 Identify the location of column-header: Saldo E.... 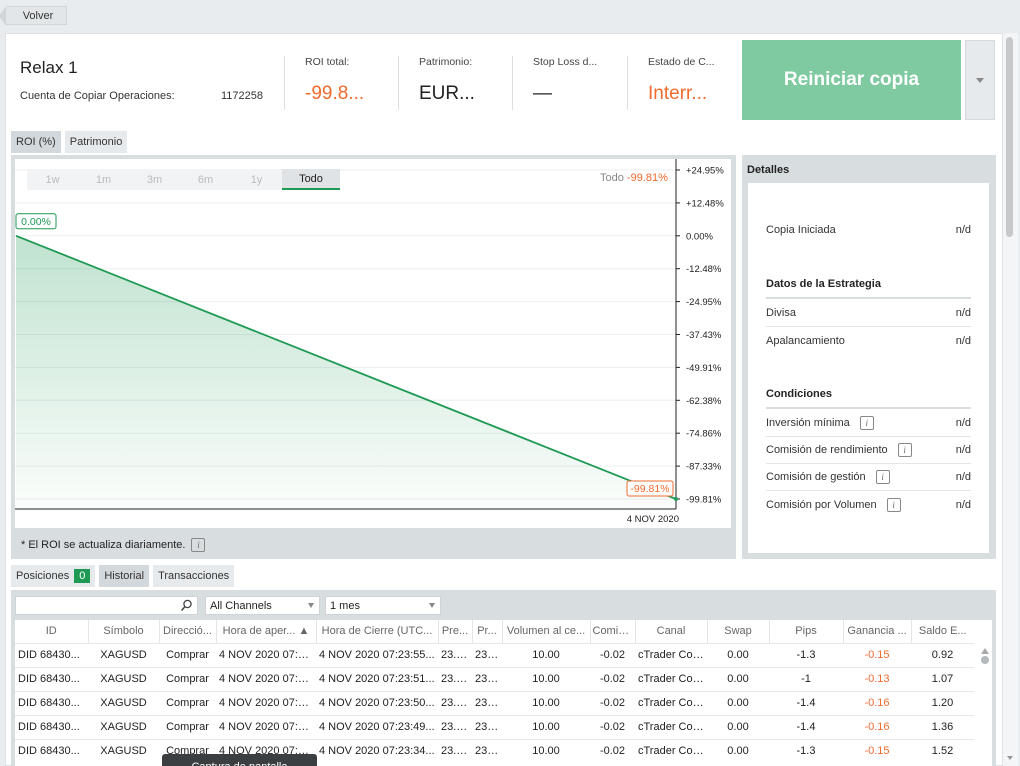
(942, 631).